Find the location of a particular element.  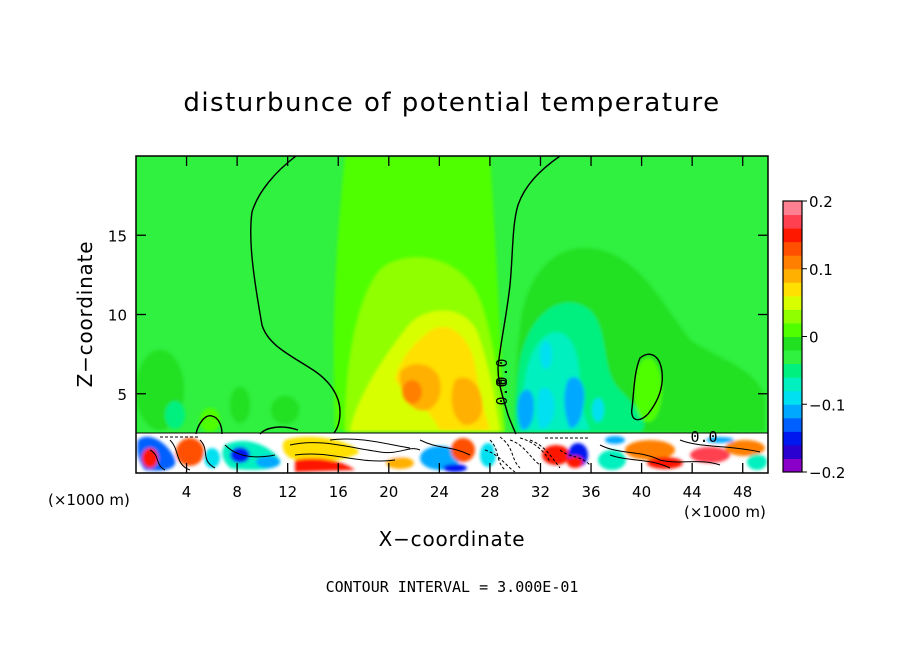

boundary-layer-lines is located at coordinates (452, 451).